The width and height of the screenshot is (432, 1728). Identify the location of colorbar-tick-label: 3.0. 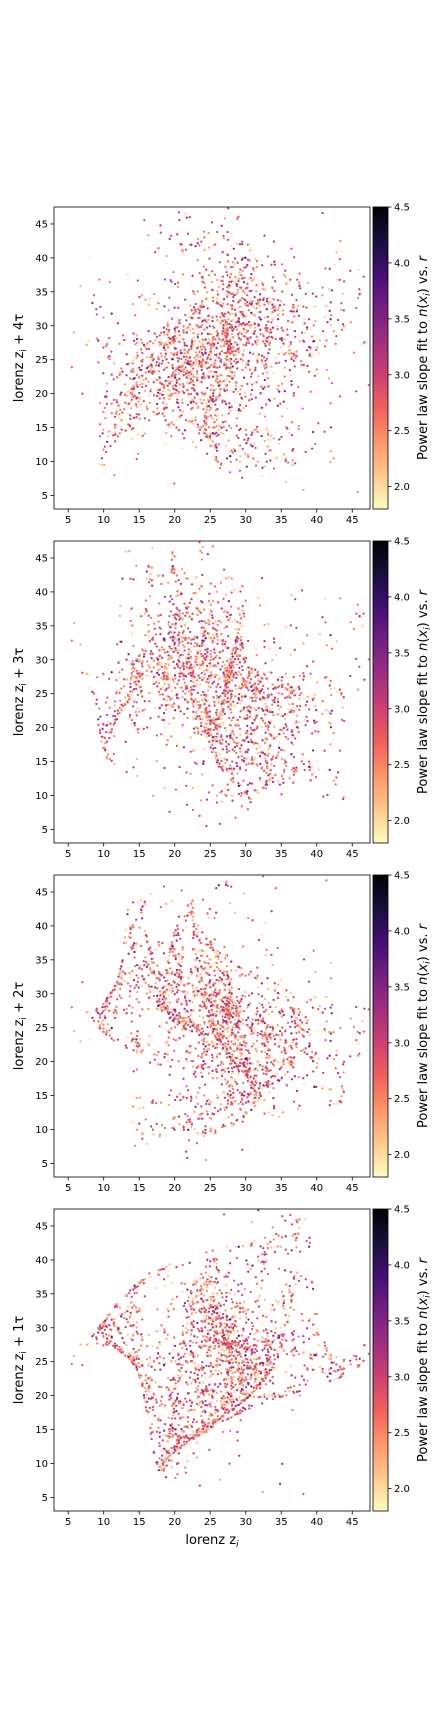
(402, 709).